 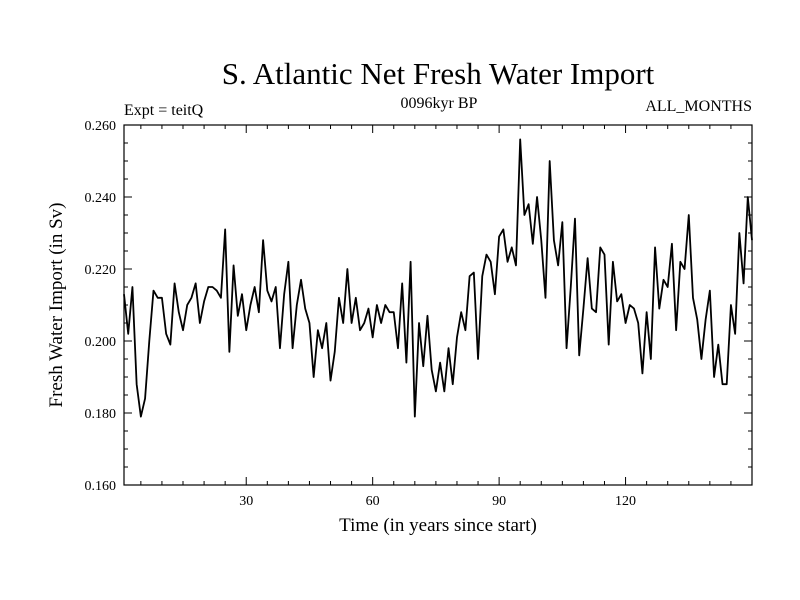 I want to click on x-tick-label: 30, so click(x=246, y=501).